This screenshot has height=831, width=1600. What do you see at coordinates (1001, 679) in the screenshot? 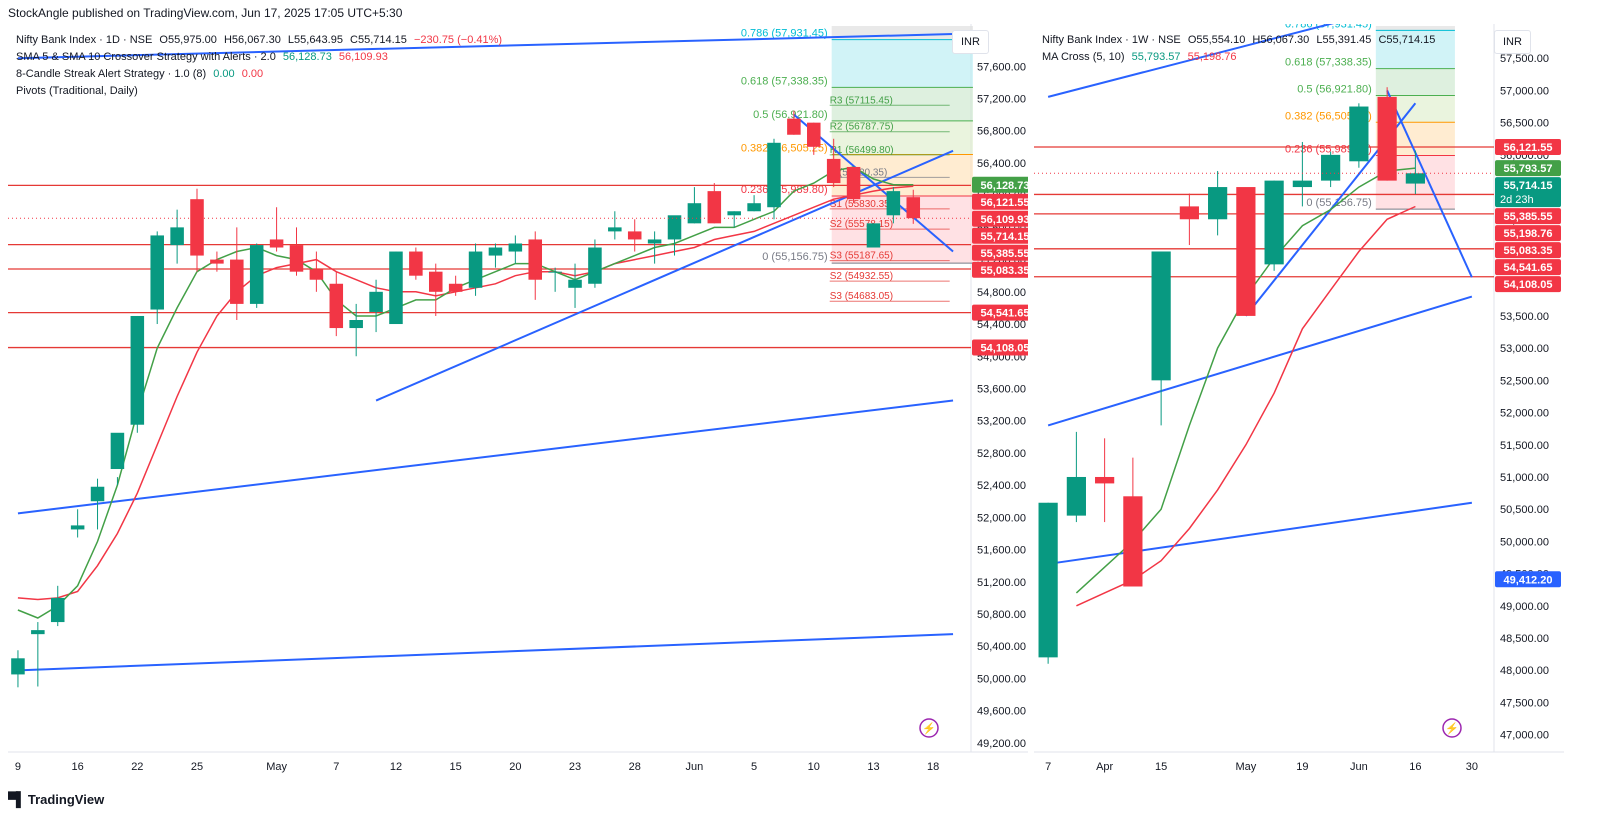
I see `daily-y-tick-label: 50,000.00` at bounding box center [1001, 679].